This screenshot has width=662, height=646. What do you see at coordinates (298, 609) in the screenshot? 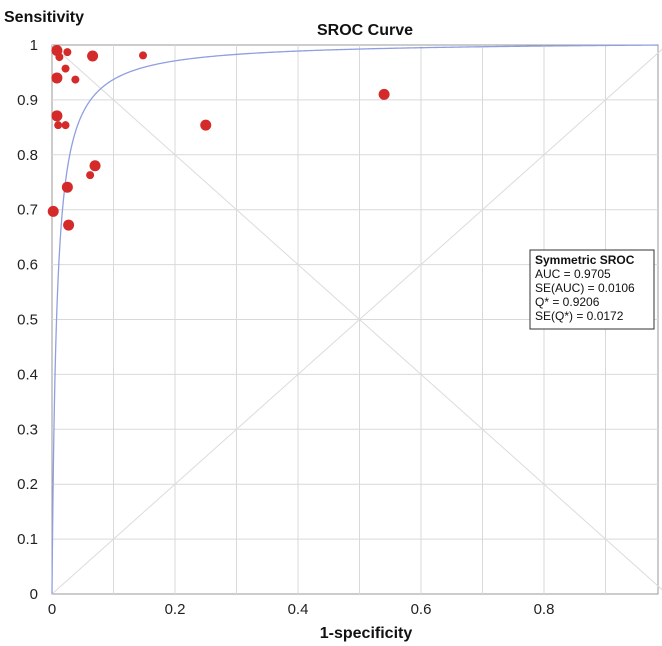
I see `x-tick-label: 0.4` at bounding box center [298, 609].